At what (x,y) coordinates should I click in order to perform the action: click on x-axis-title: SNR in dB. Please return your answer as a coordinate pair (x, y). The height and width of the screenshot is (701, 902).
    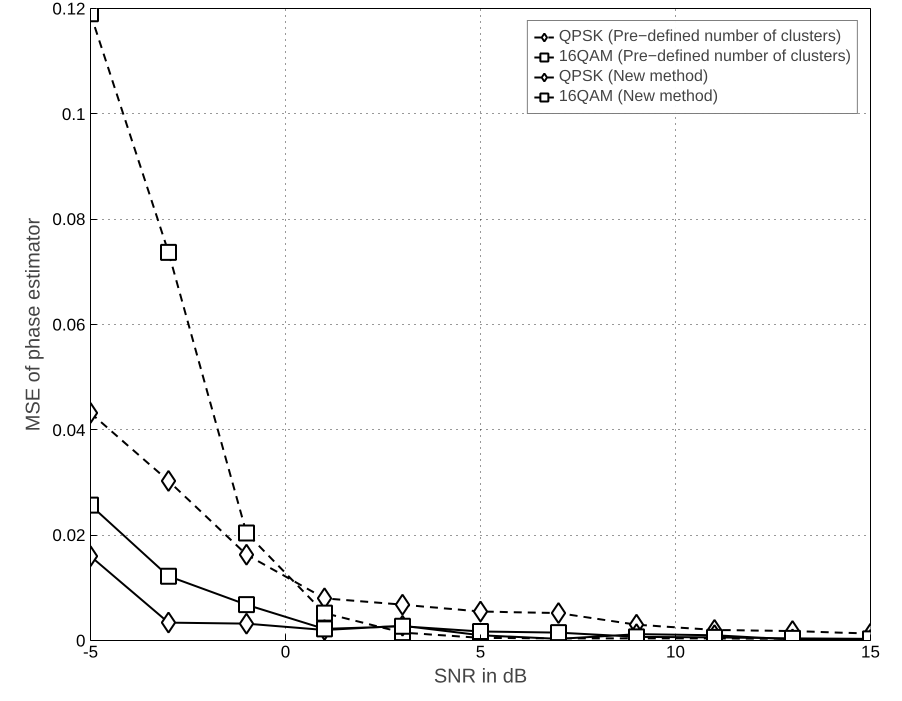
    Looking at the image, I should click on (481, 677).